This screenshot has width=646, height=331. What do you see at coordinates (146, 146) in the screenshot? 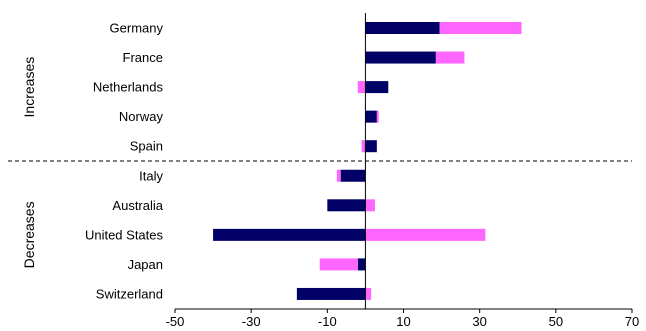
I see `category-label: Spain` at bounding box center [146, 146].